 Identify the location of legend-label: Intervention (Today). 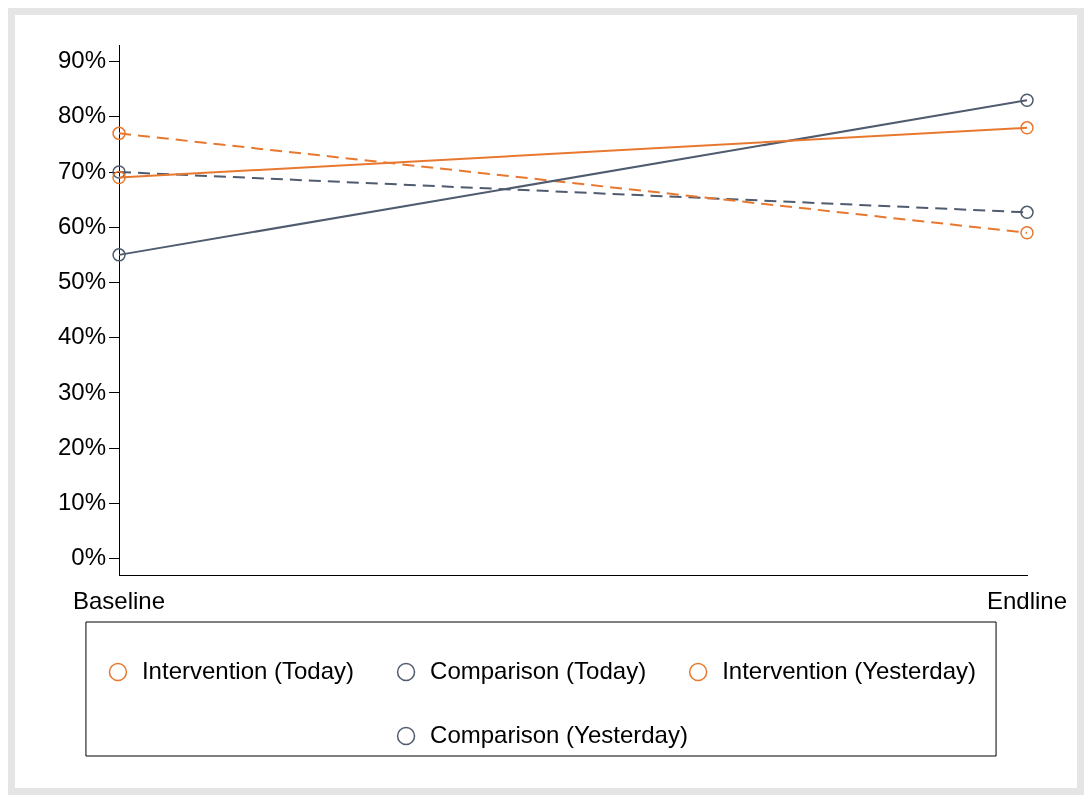
(248, 670).